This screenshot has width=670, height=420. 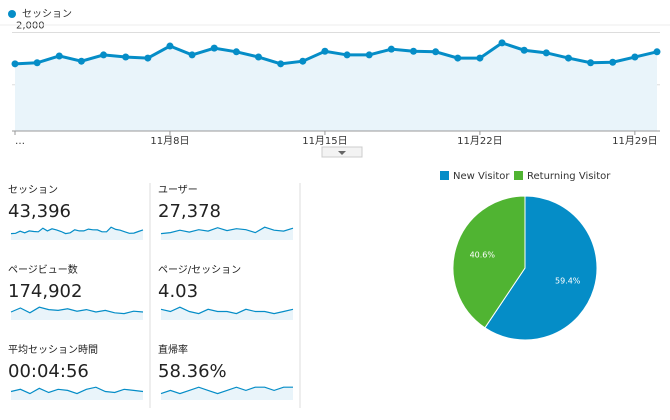 What do you see at coordinates (569, 176) in the screenshot?
I see `legend-label: Returning Visitor` at bounding box center [569, 176].